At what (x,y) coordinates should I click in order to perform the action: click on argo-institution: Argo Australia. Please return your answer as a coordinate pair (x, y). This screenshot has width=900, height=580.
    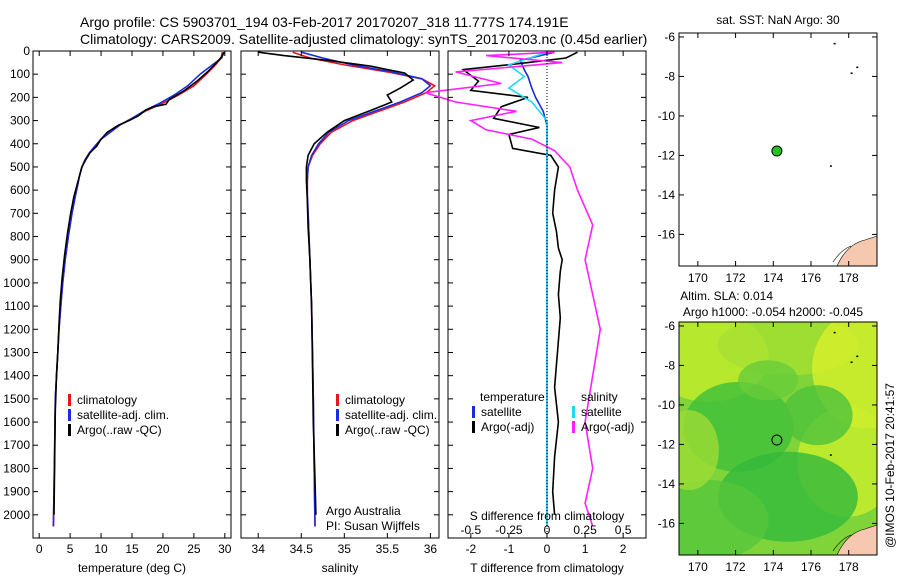
    Looking at the image, I should click on (363, 511).